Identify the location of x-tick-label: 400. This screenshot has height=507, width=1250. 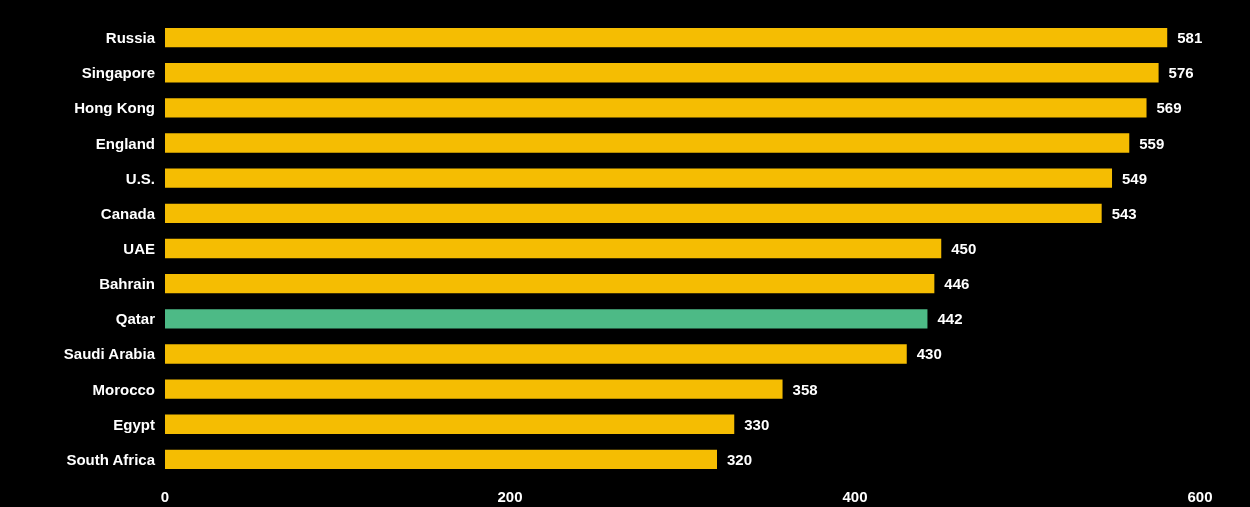
(855, 496).